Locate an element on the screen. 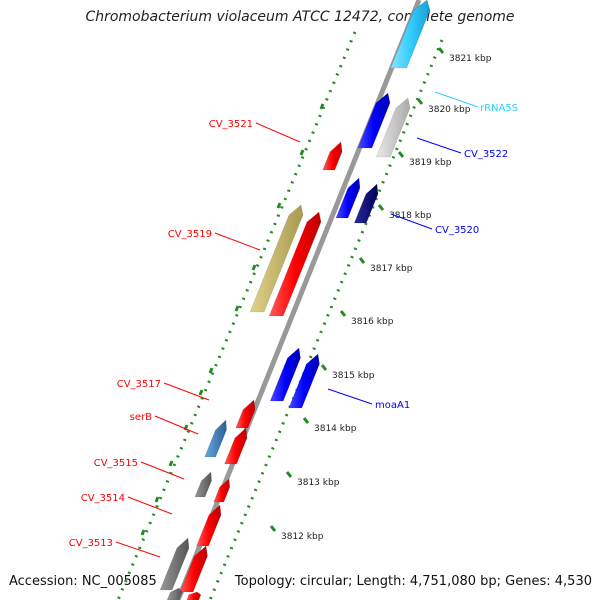 The image size is (600, 600). gene-arrow-reverse-dark is located at coordinates (366, 203).